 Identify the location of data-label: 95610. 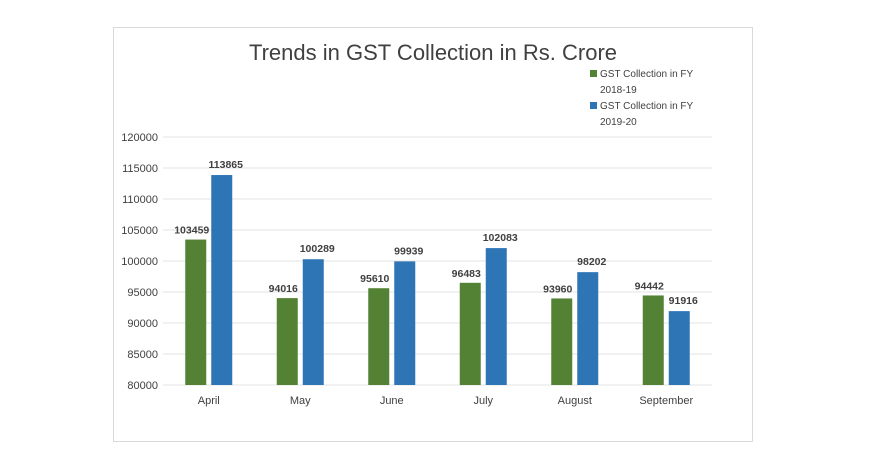
(374, 279).